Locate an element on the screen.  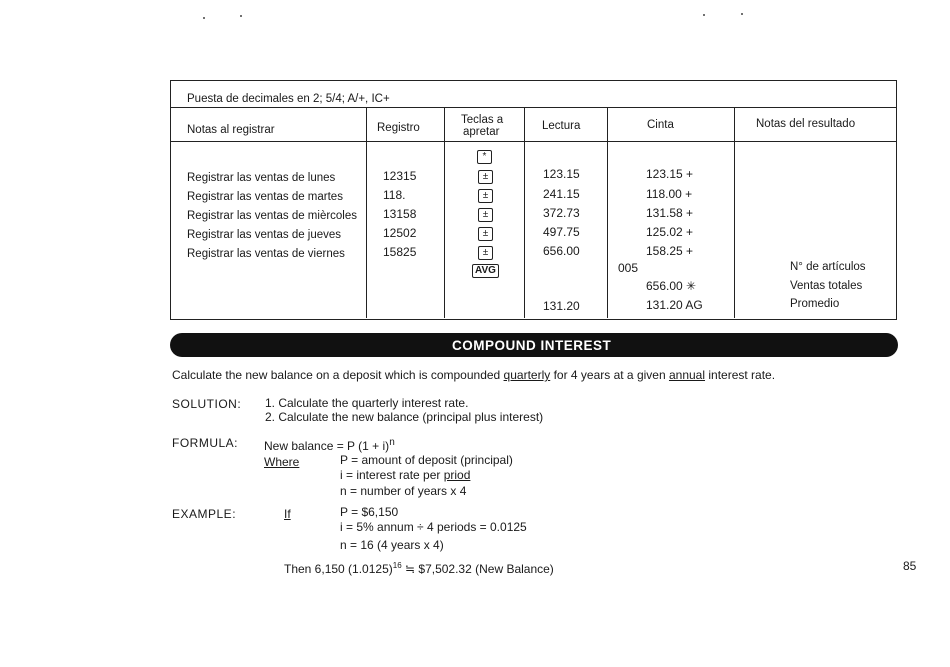
reading-average: 131.20 is located at coordinates (561, 306).